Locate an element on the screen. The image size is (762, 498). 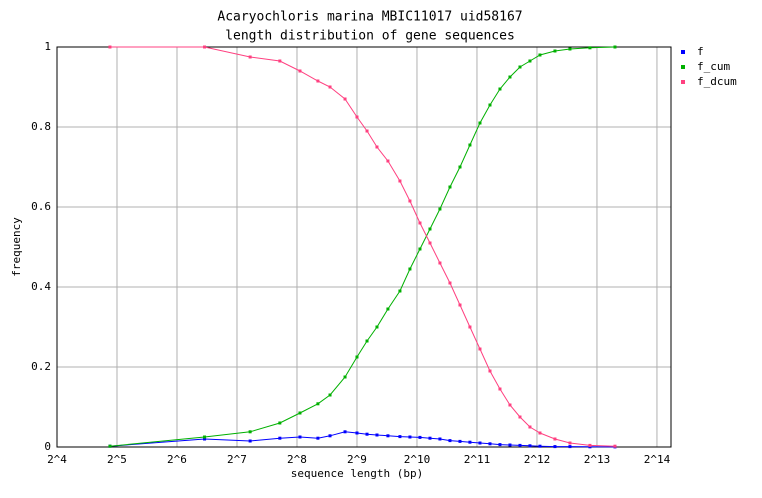
y-tick-label: 0 is located at coordinates (47, 446).